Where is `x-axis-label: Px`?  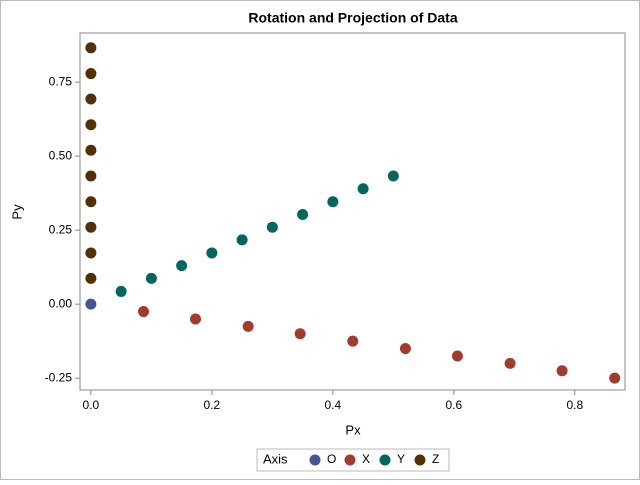 x-axis-label: Px is located at coordinates (353, 429).